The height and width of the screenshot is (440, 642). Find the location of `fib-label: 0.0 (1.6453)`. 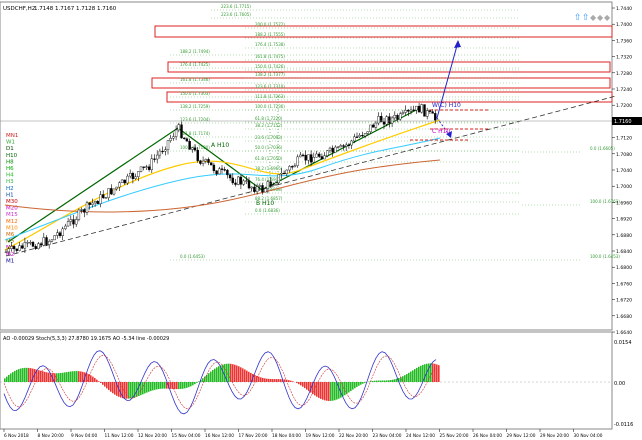

fib-label: 0.0 (1.6453) is located at coordinates (192, 256).